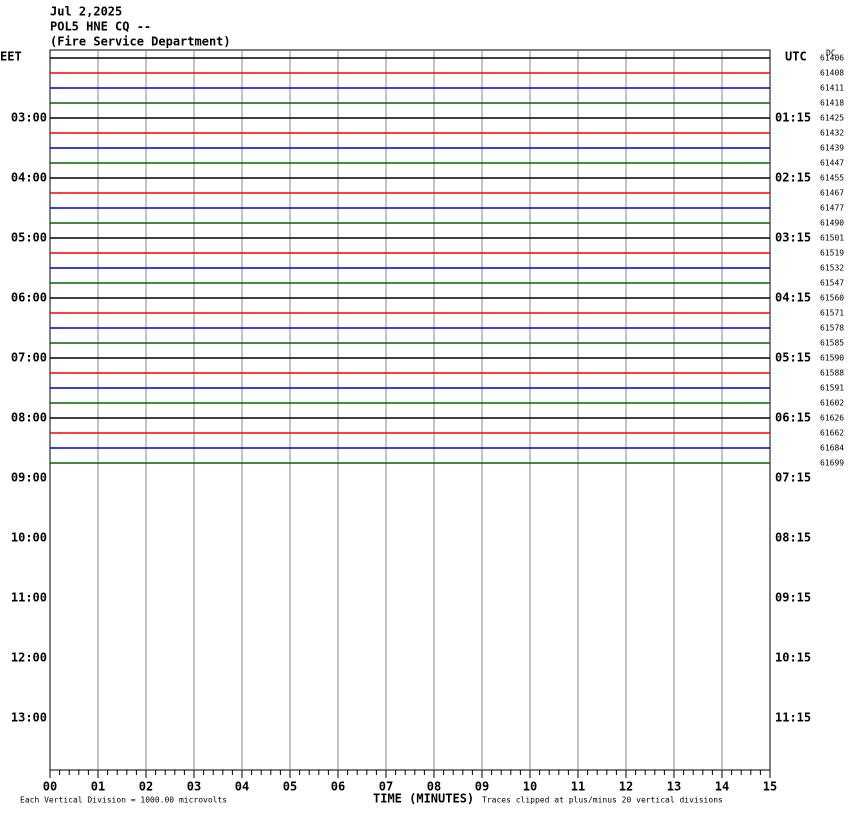  Describe the element at coordinates (832, 463) in the screenshot. I see `dc-label: 61699` at that location.